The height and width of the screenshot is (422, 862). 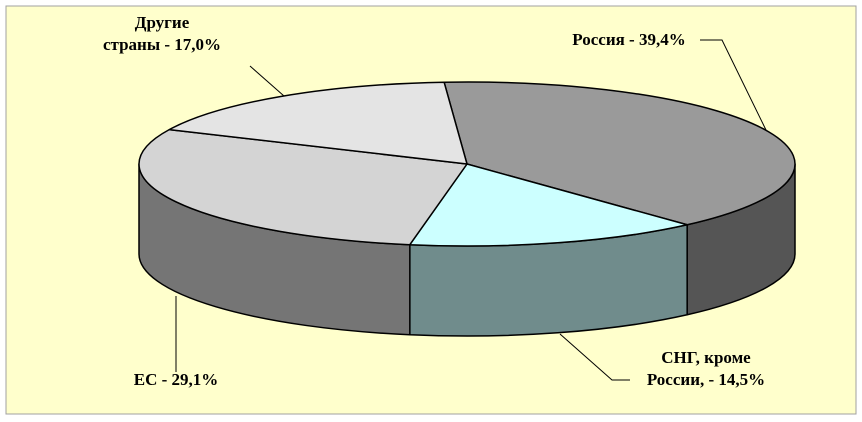 What do you see at coordinates (706, 368) in the screenshot?
I see `data-label: СНГ, кроме России, - 14,5%` at bounding box center [706, 368].